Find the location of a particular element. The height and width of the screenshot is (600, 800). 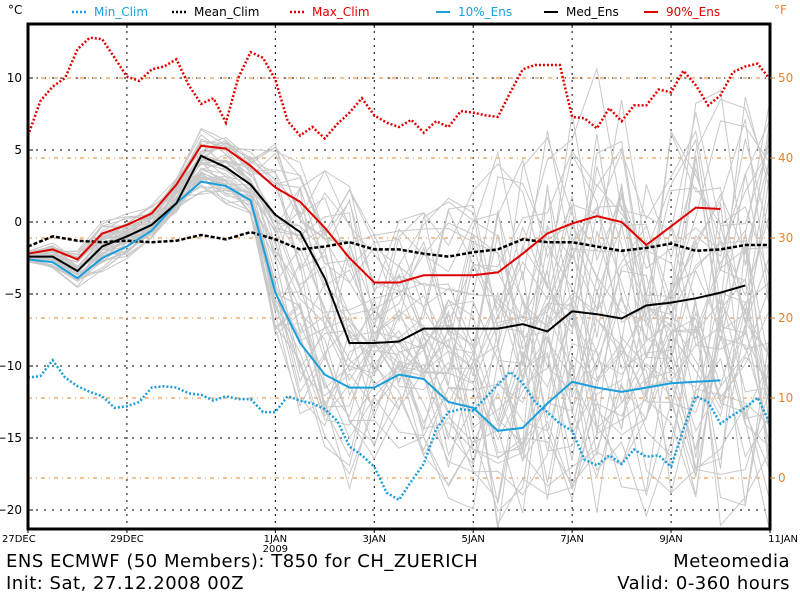

y-tick-label-right: 10 is located at coordinates (785, 398).